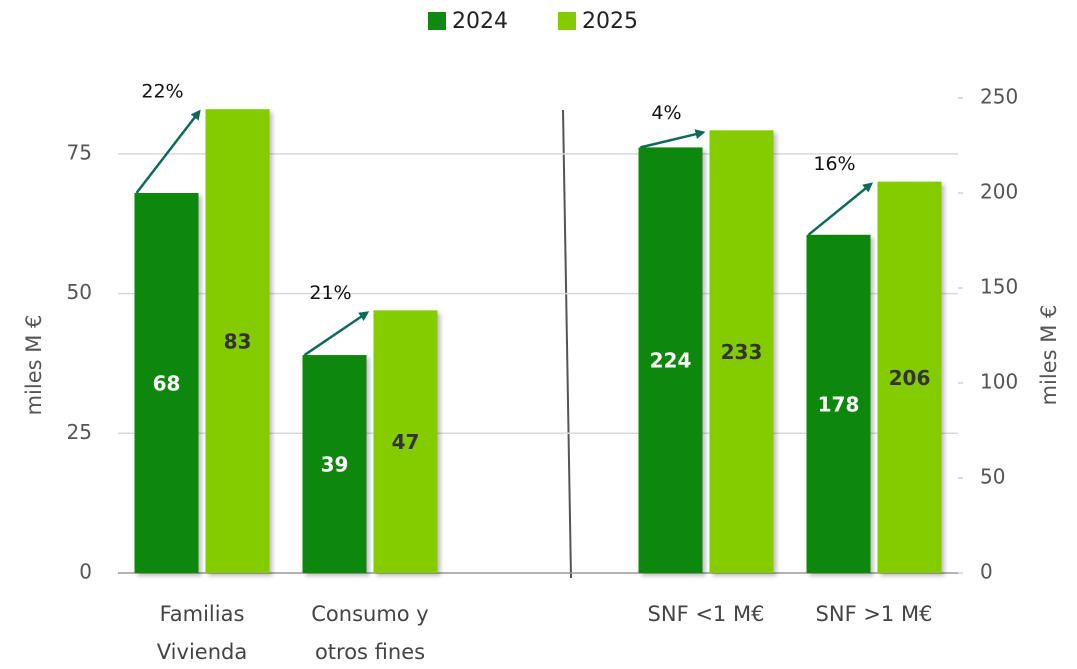 Image resolution: width=1077 pixels, height=669 pixels. What do you see at coordinates (706, 614) in the screenshot?
I see `x-tick-label: SNF <1 M€` at bounding box center [706, 614].